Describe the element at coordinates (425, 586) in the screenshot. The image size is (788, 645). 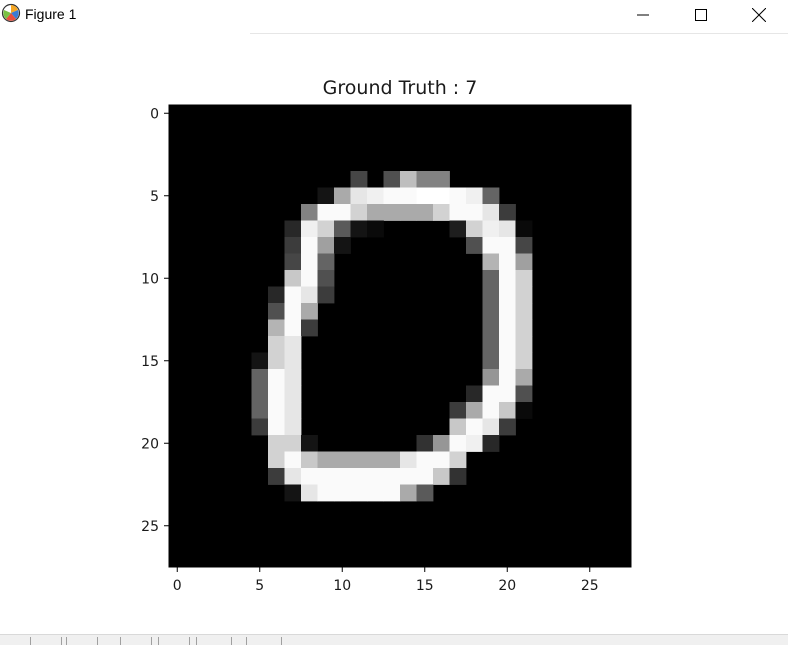
I see `x-tick-label: 15` at that location.